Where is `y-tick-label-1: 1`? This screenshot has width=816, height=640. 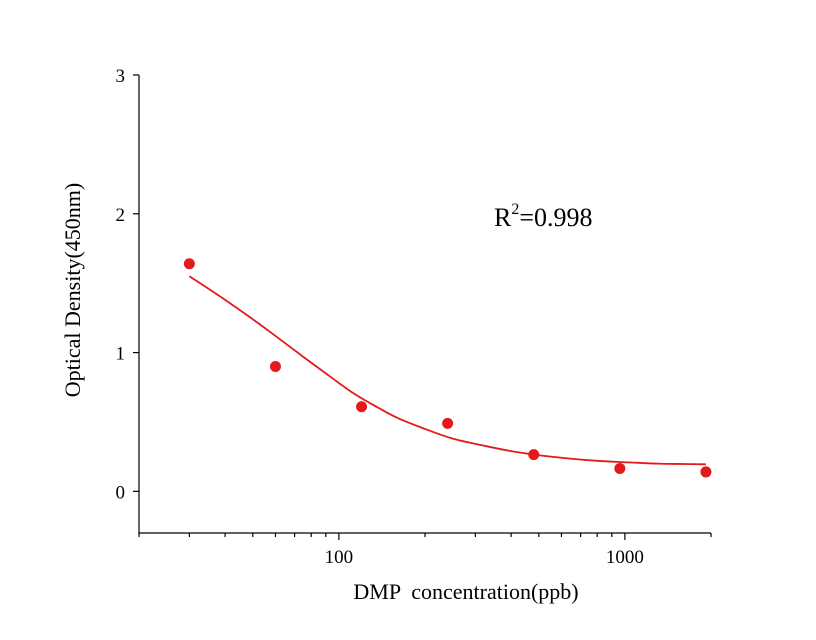 y-tick-label-1: 1 is located at coordinates (121, 354).